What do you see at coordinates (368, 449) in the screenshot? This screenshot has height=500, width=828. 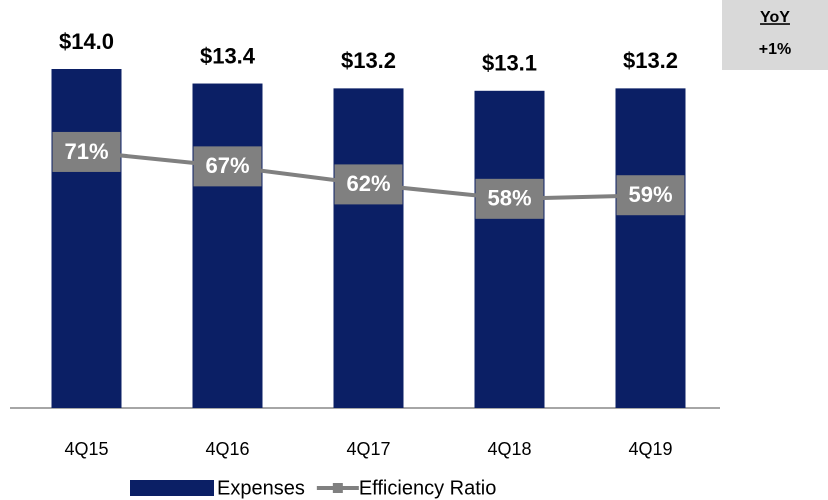 I see `x-tick-label: 4Q17` at bounding box center [368, 449].